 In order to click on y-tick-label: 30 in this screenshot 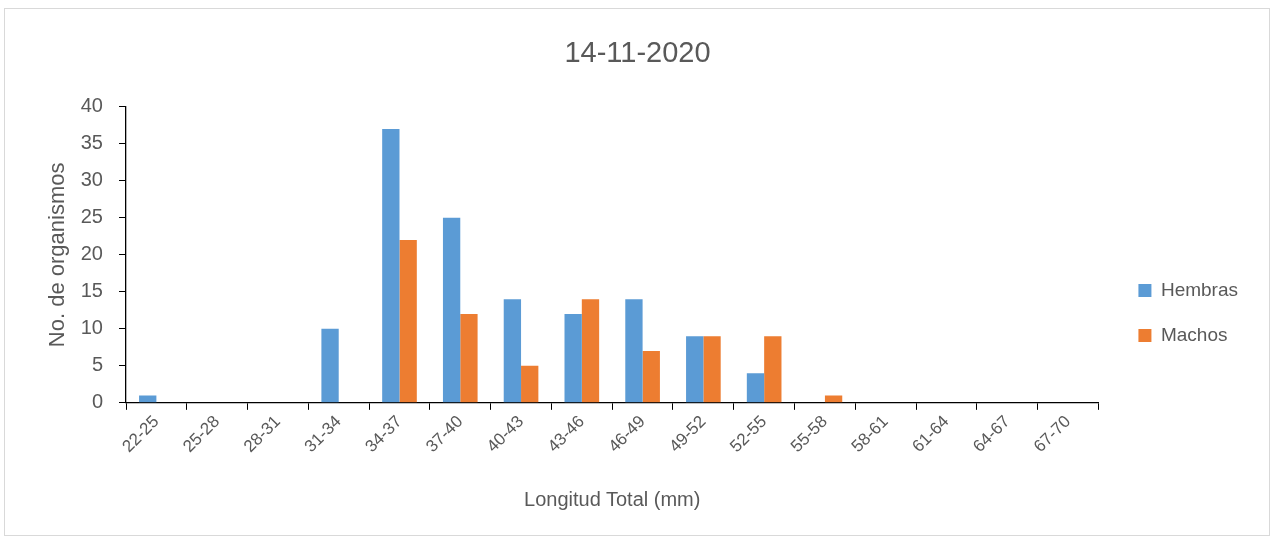, I will do `click(91, 179)`.